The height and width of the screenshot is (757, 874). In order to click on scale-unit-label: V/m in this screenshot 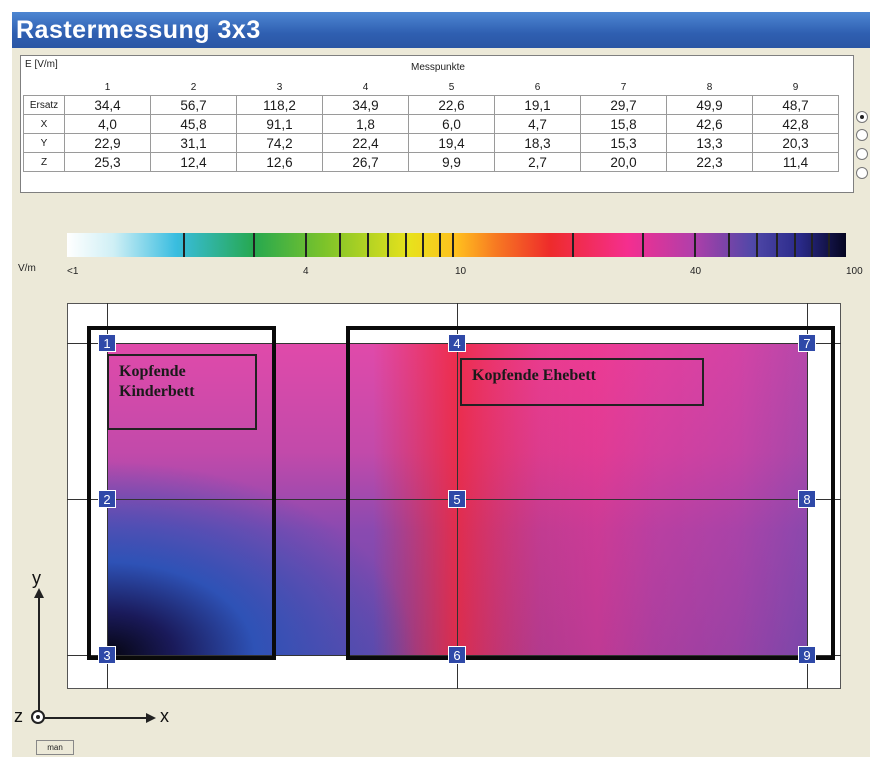, I will do `click(27, 268)`.